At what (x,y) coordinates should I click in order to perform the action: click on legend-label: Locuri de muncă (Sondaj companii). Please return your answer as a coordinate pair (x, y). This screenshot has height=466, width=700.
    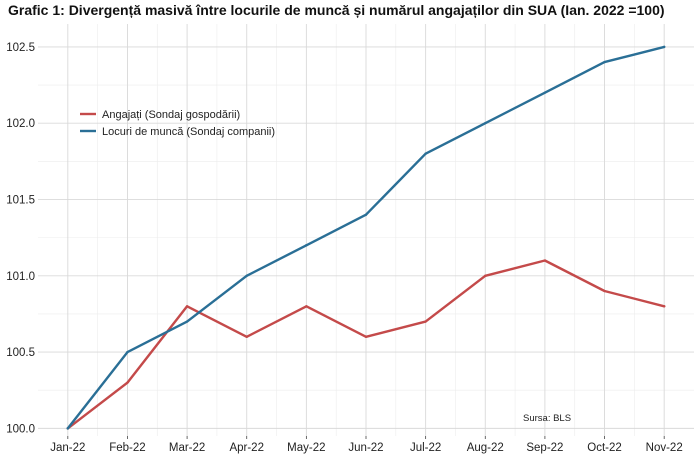
    Looking at the image, I should click on (188, 132).